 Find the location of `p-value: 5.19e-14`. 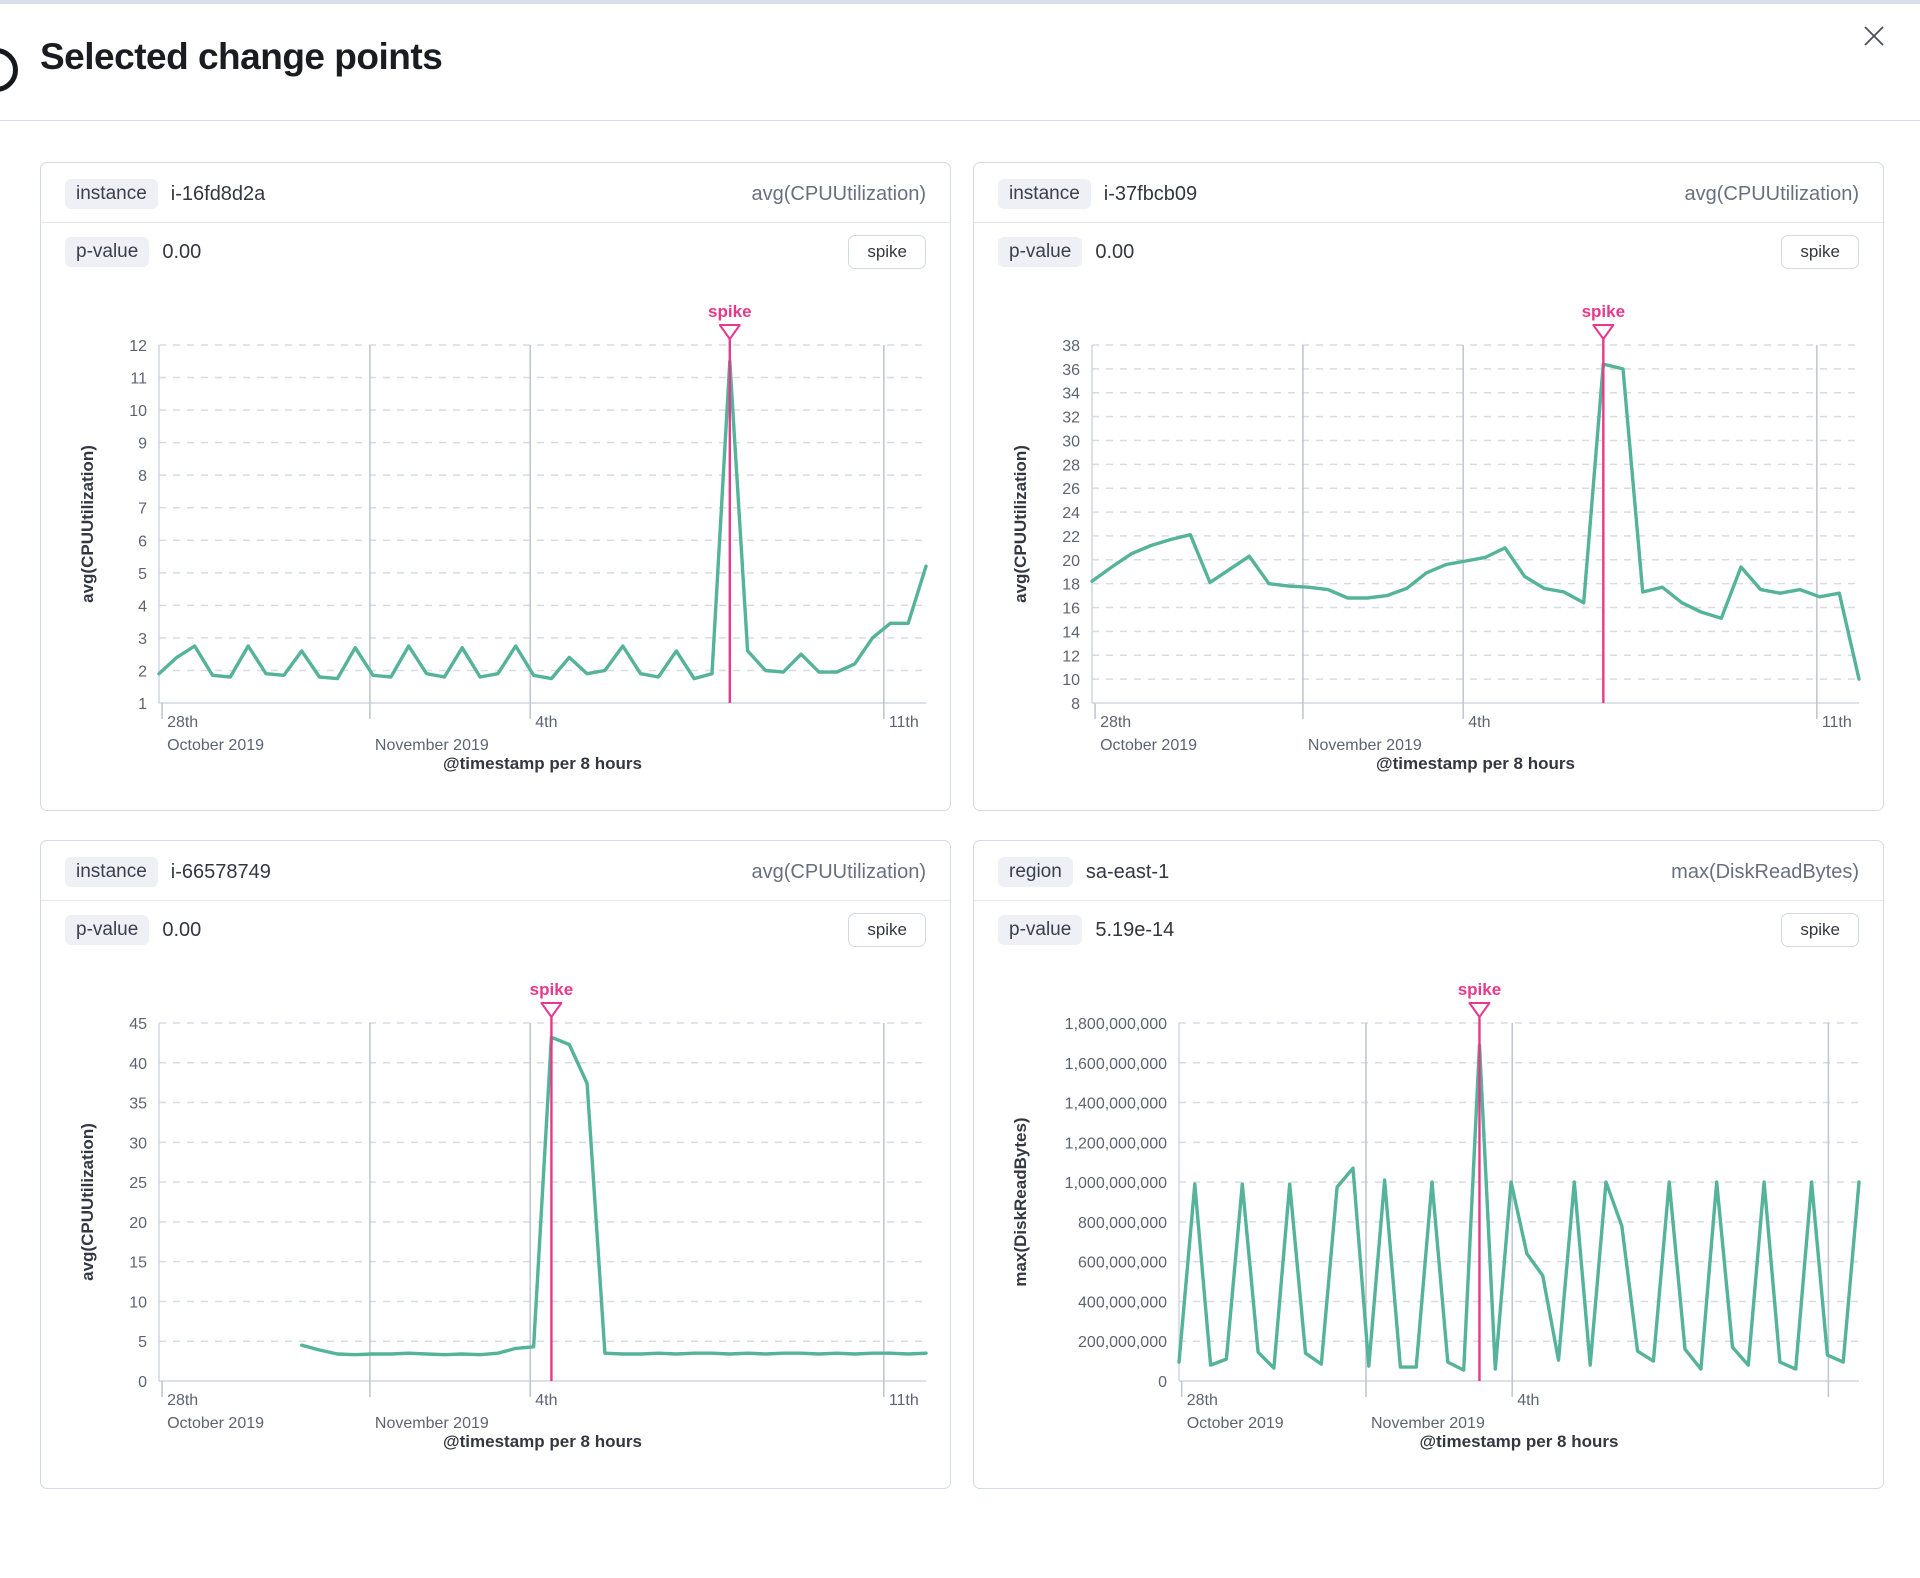

p-value: 5.19e-14 is located at coordinates (1135, 929).